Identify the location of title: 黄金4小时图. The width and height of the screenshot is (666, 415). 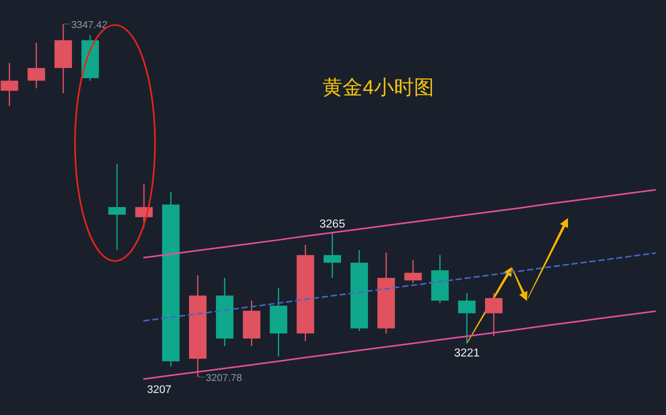
(378, 88).